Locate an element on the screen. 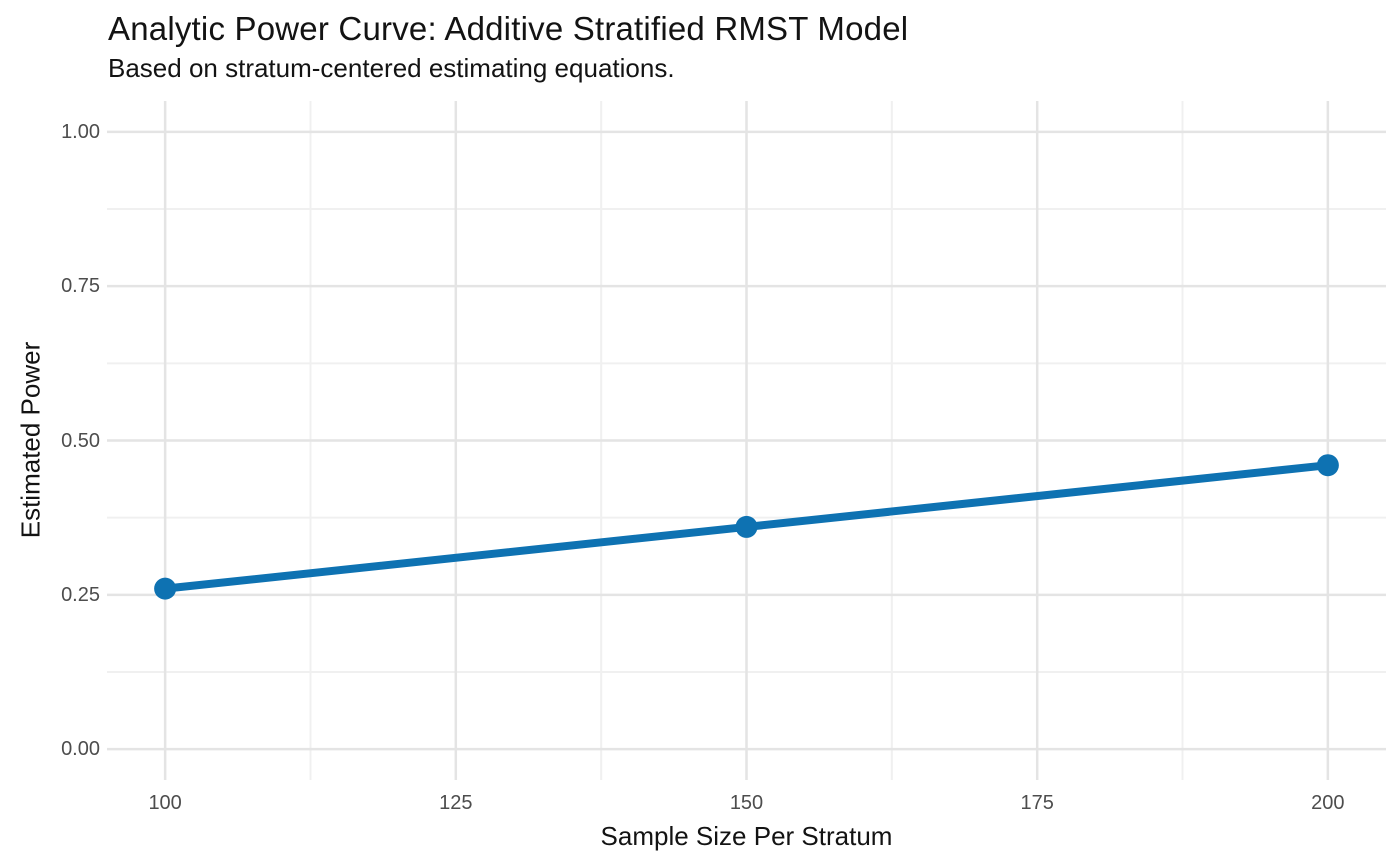 The height and width of the screenshot is (866, 1400). y-tick-label: 0.00 is located at coordinates (80, 749).